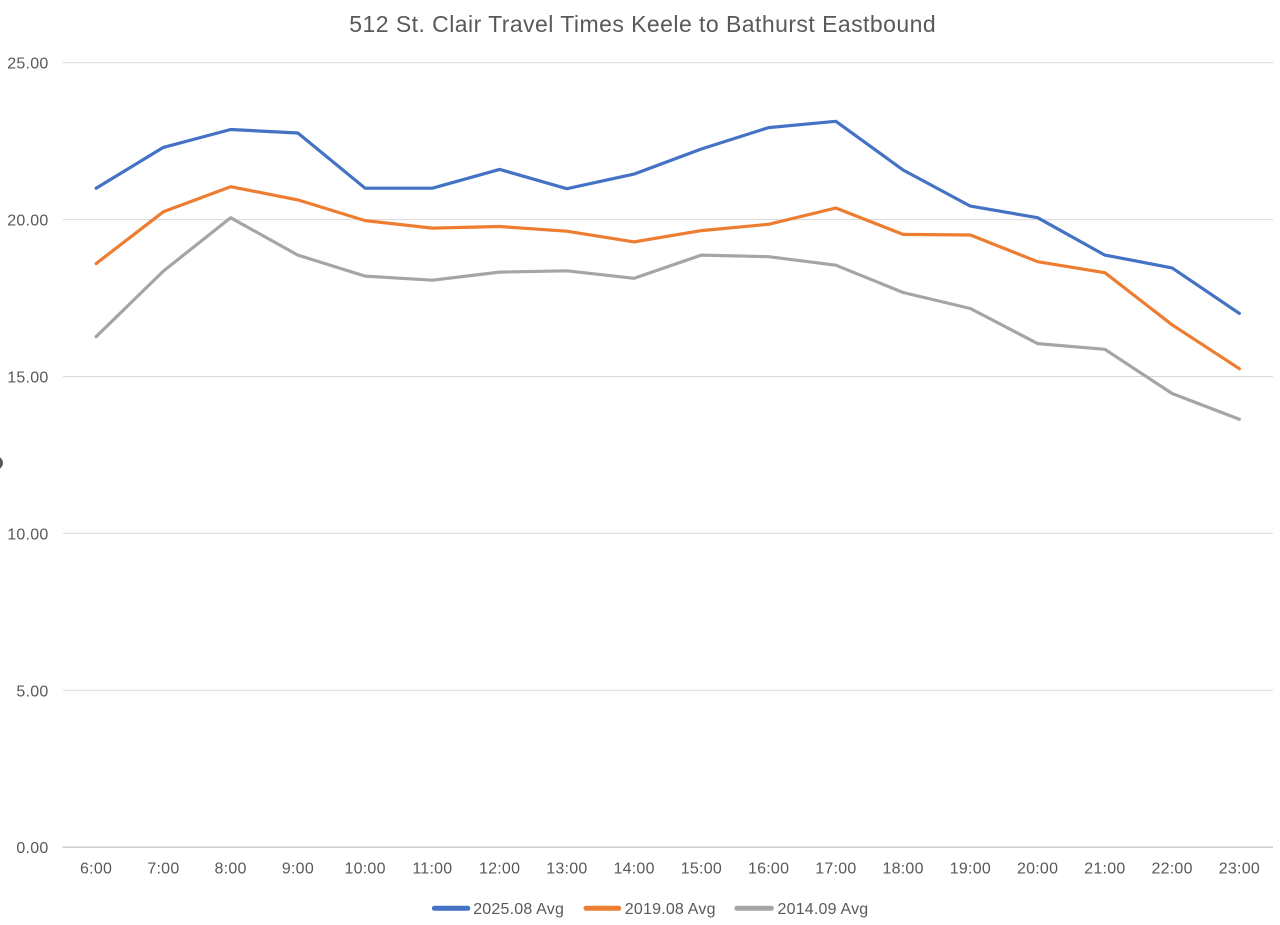 The width and height of the screenshot is (1280, 925). What do you see at coordinates (32, 848) in the screenshot?
I see `svg-text: 0.00` at bounding box center [32, 848].